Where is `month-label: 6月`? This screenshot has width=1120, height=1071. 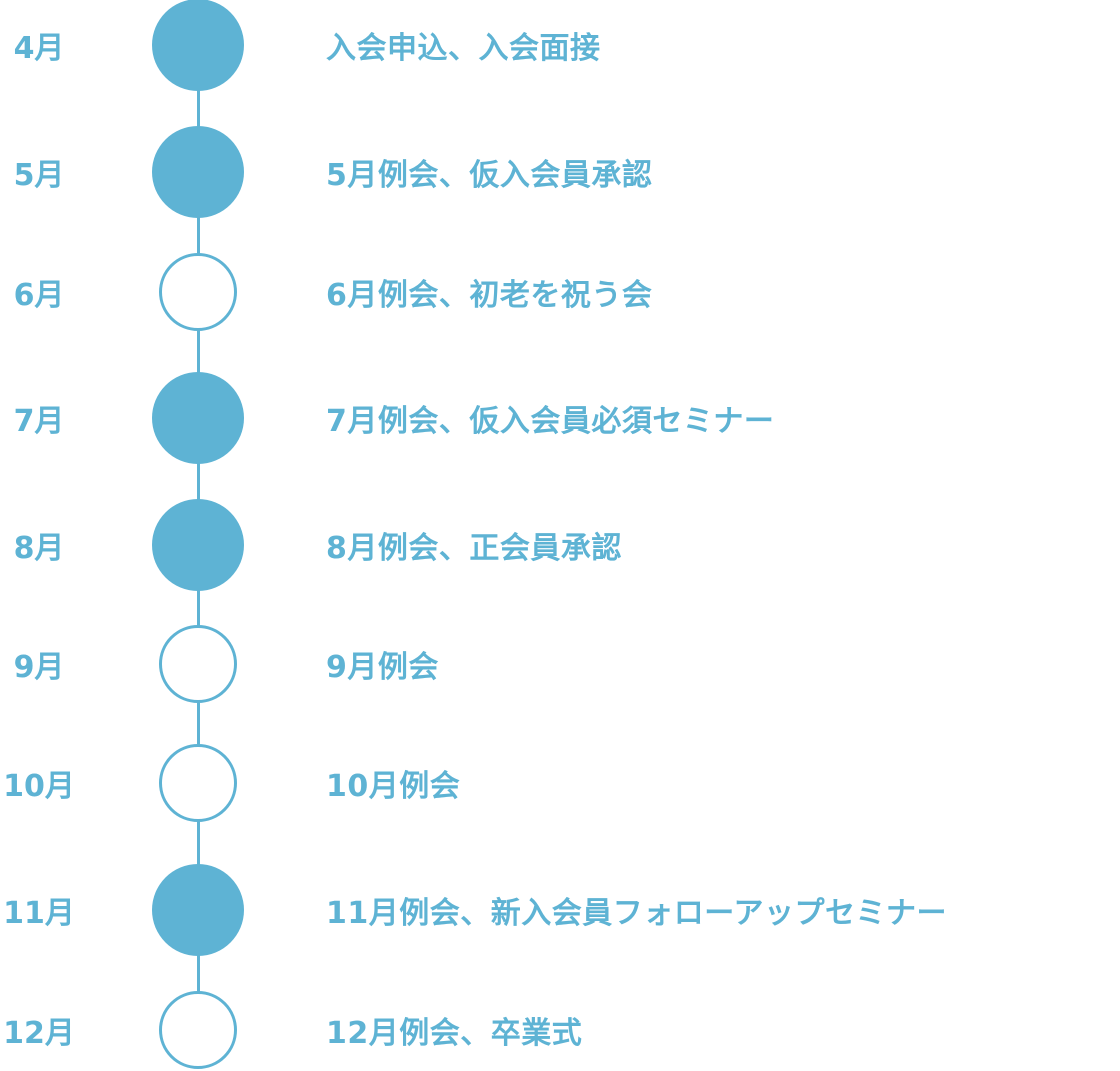 month-label: 6月 is located at coordinates (39, 295).